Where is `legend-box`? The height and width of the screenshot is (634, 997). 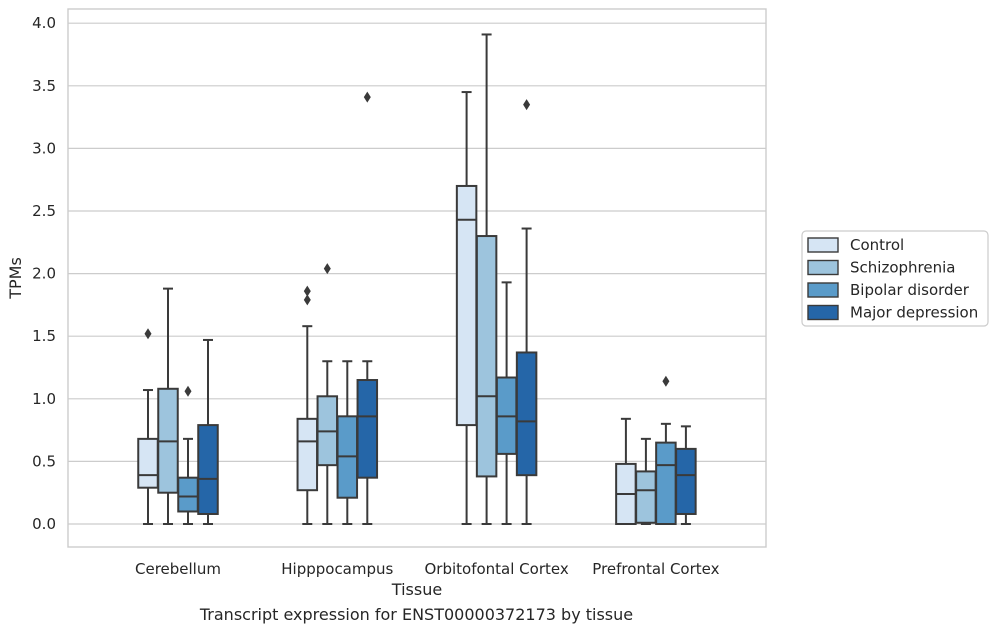
legend-box is located at coordinates (895, 278).